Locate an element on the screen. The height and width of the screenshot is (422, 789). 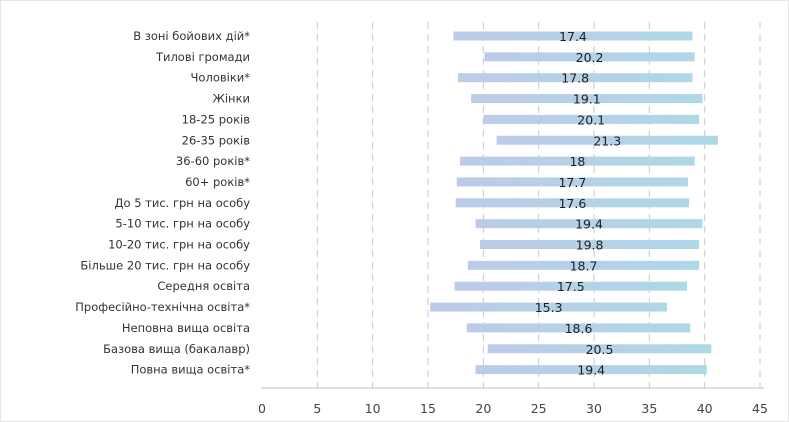
category-label: Професійно-технічна освіта* is located at coordinates (162, 307).